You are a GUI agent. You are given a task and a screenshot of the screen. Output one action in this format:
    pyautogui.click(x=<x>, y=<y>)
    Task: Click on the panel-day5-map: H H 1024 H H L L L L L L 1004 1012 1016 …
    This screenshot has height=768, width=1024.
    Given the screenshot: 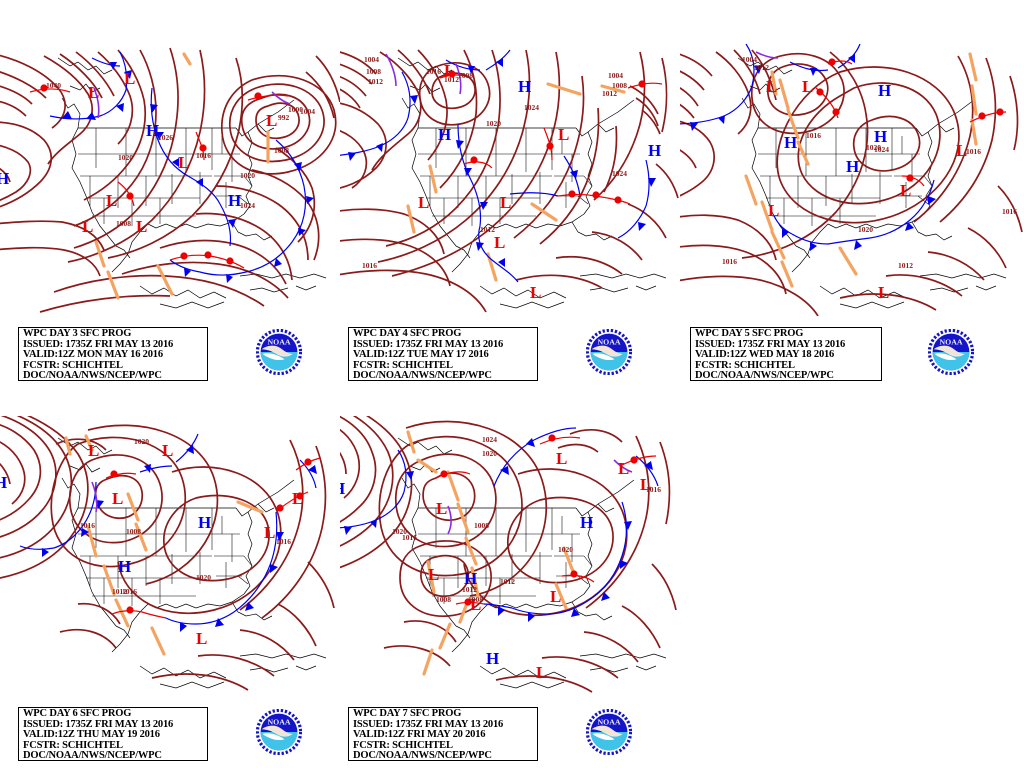 What is the action you would take?
    pyautogui.click(x=852, y=176)
    